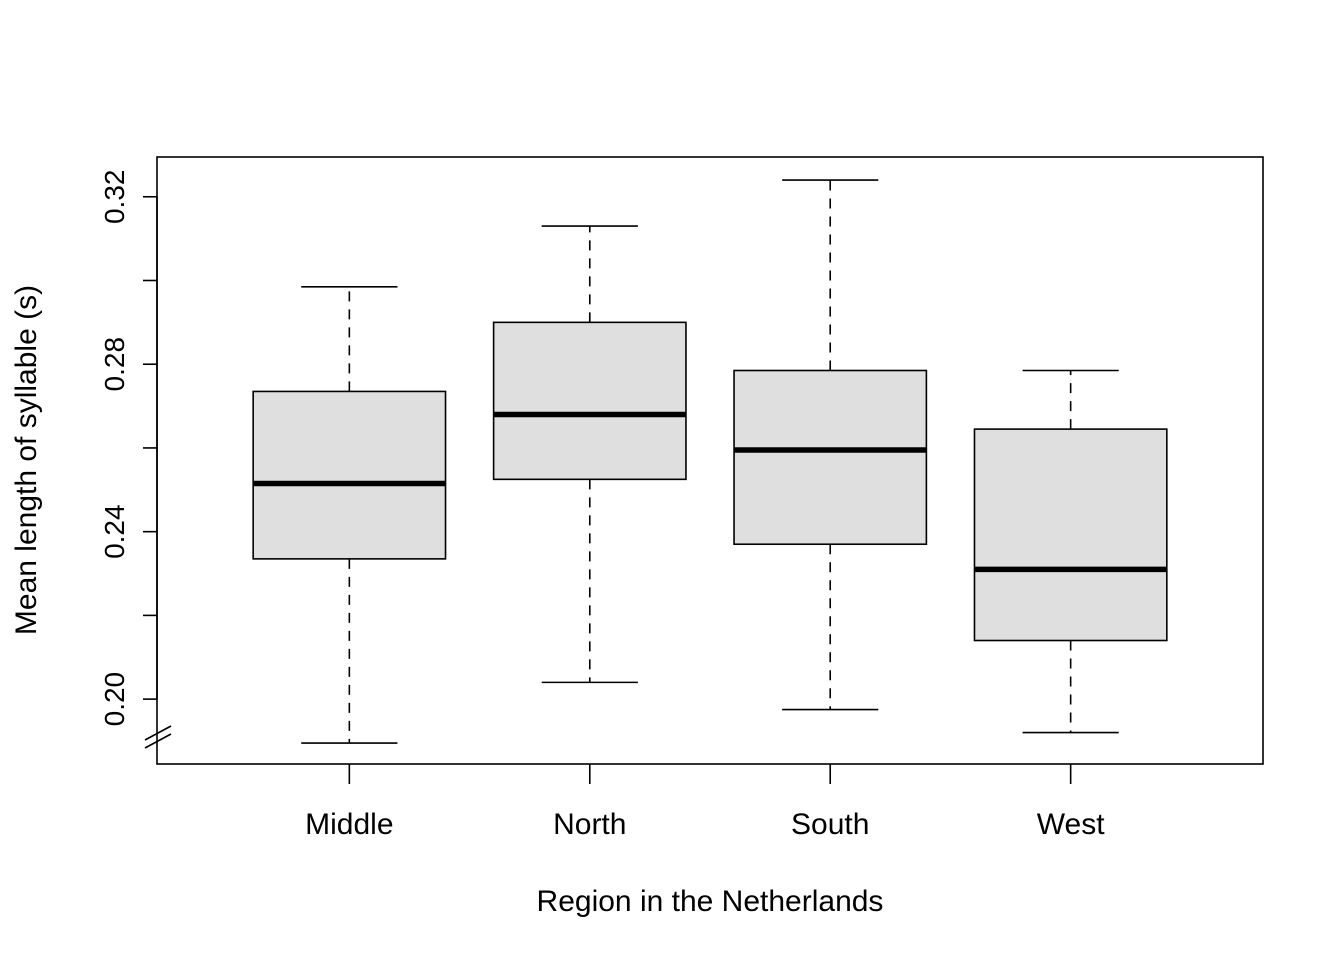 The width and height of the screenshot is (1344, 960). What do you see at coordinates (710, 901) in the screenshot?
I see `x-axis-label: Region in the Netherlands` at bounding box center [710, 901].